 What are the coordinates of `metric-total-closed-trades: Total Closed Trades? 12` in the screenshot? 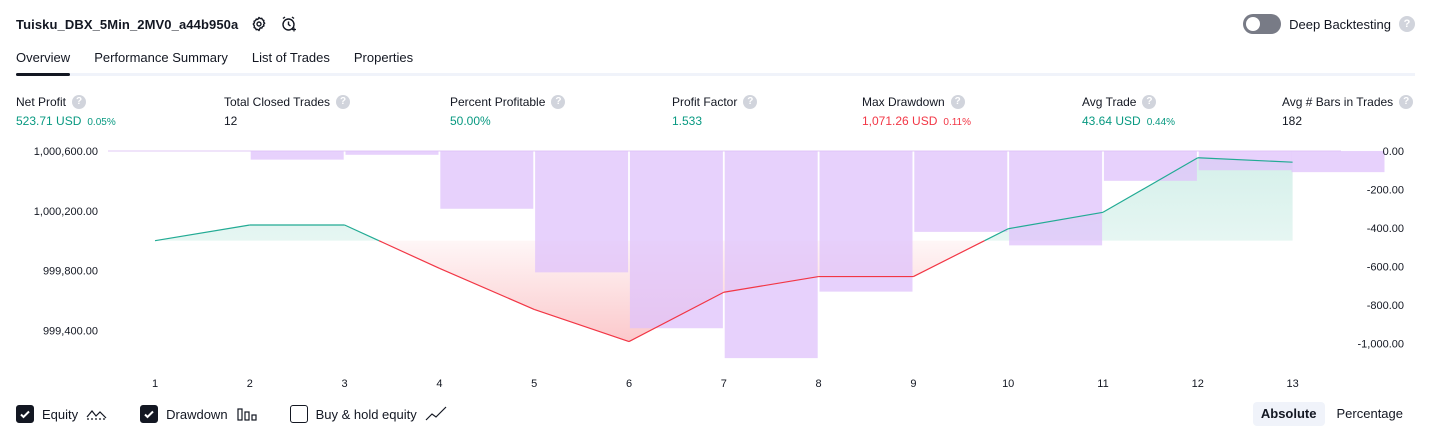 It's located at (287, 111).